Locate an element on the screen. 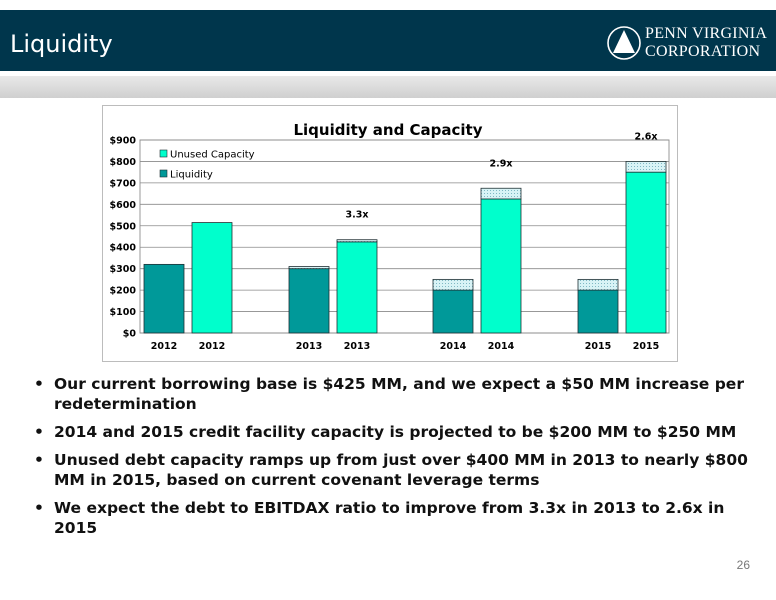 This screenshot has width=776, height=600. y-tick-label: $0 is located at coordinates (130, 334).